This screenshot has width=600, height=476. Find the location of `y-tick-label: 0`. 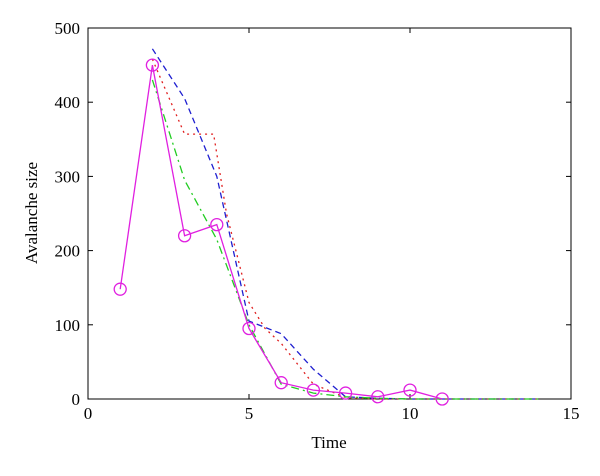

y-tick-label: 0 is located at coordinates (76, 399).